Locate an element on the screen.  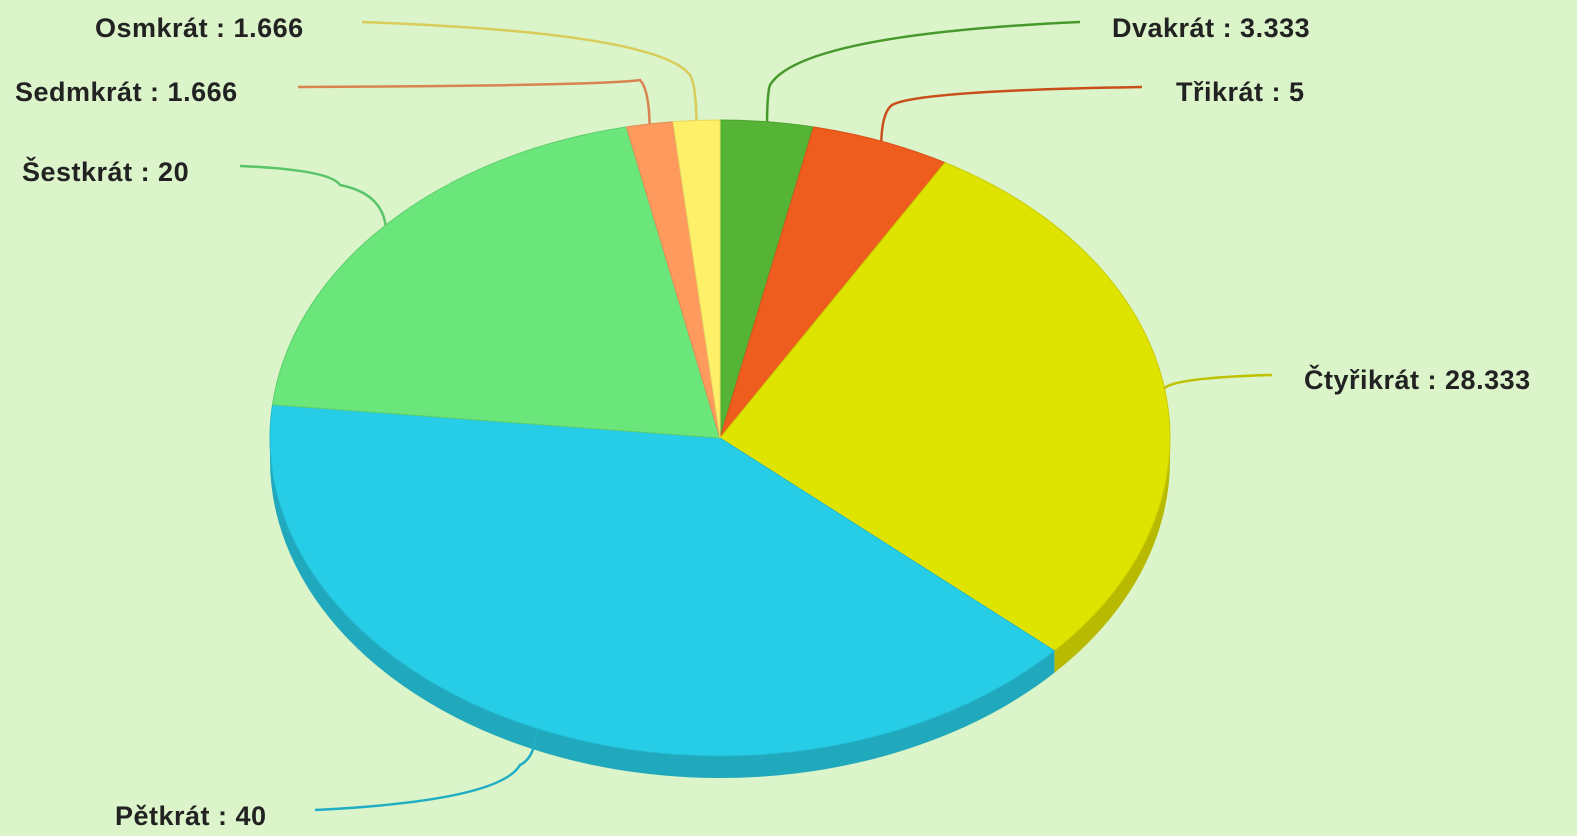
slice-label-dvakrat: Dvakrát : 3.333 is located at coordinates (1211, 28).